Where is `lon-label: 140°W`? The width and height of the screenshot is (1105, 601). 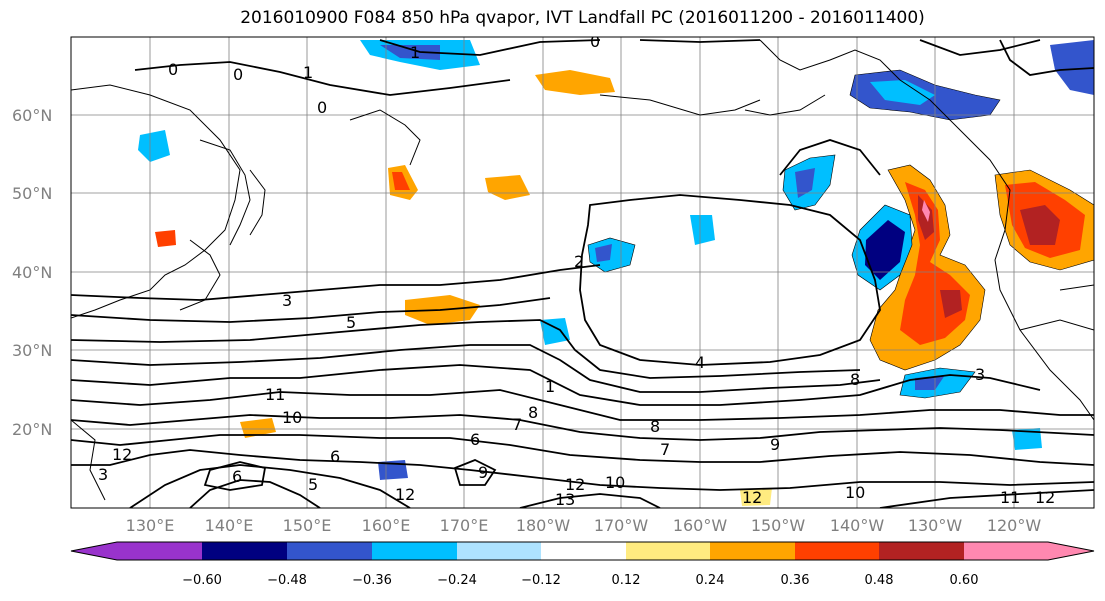 lon-label: 140°W is located at coordinates (857, 525).